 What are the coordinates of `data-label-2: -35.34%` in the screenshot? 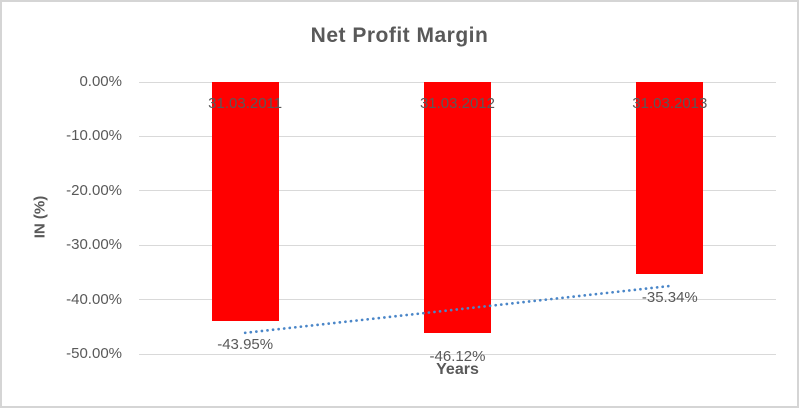 It's located at (669, 298).